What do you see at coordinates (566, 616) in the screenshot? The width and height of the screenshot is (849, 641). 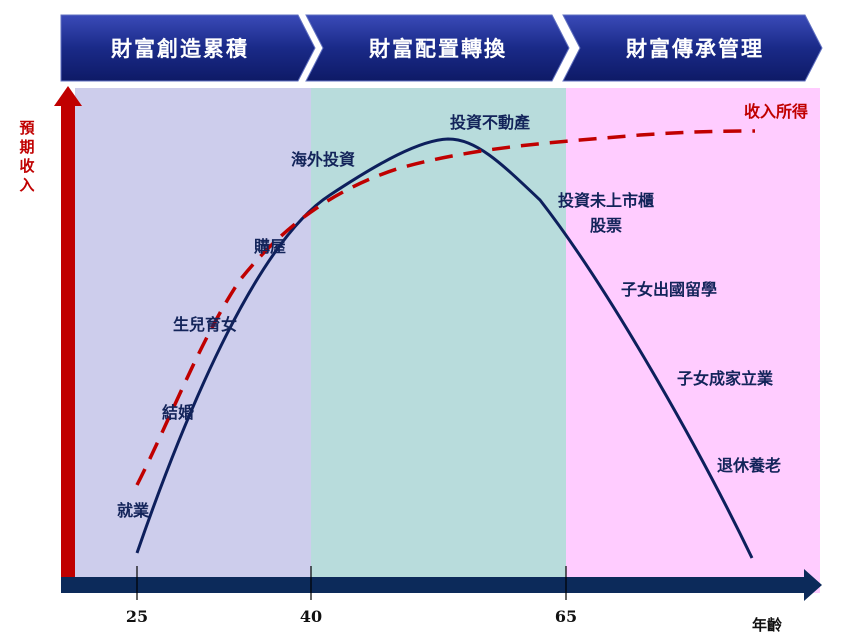 I see `x-tick-label-65: 65` at bounding box center [566, 616].